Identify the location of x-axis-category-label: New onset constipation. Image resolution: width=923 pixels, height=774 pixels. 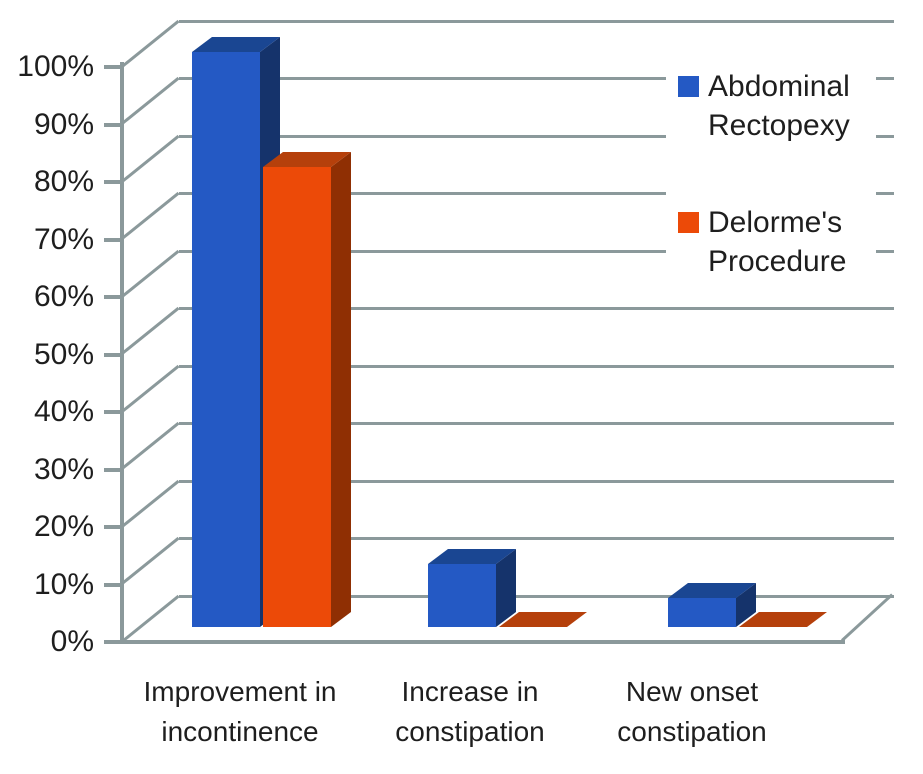
(692, 711).